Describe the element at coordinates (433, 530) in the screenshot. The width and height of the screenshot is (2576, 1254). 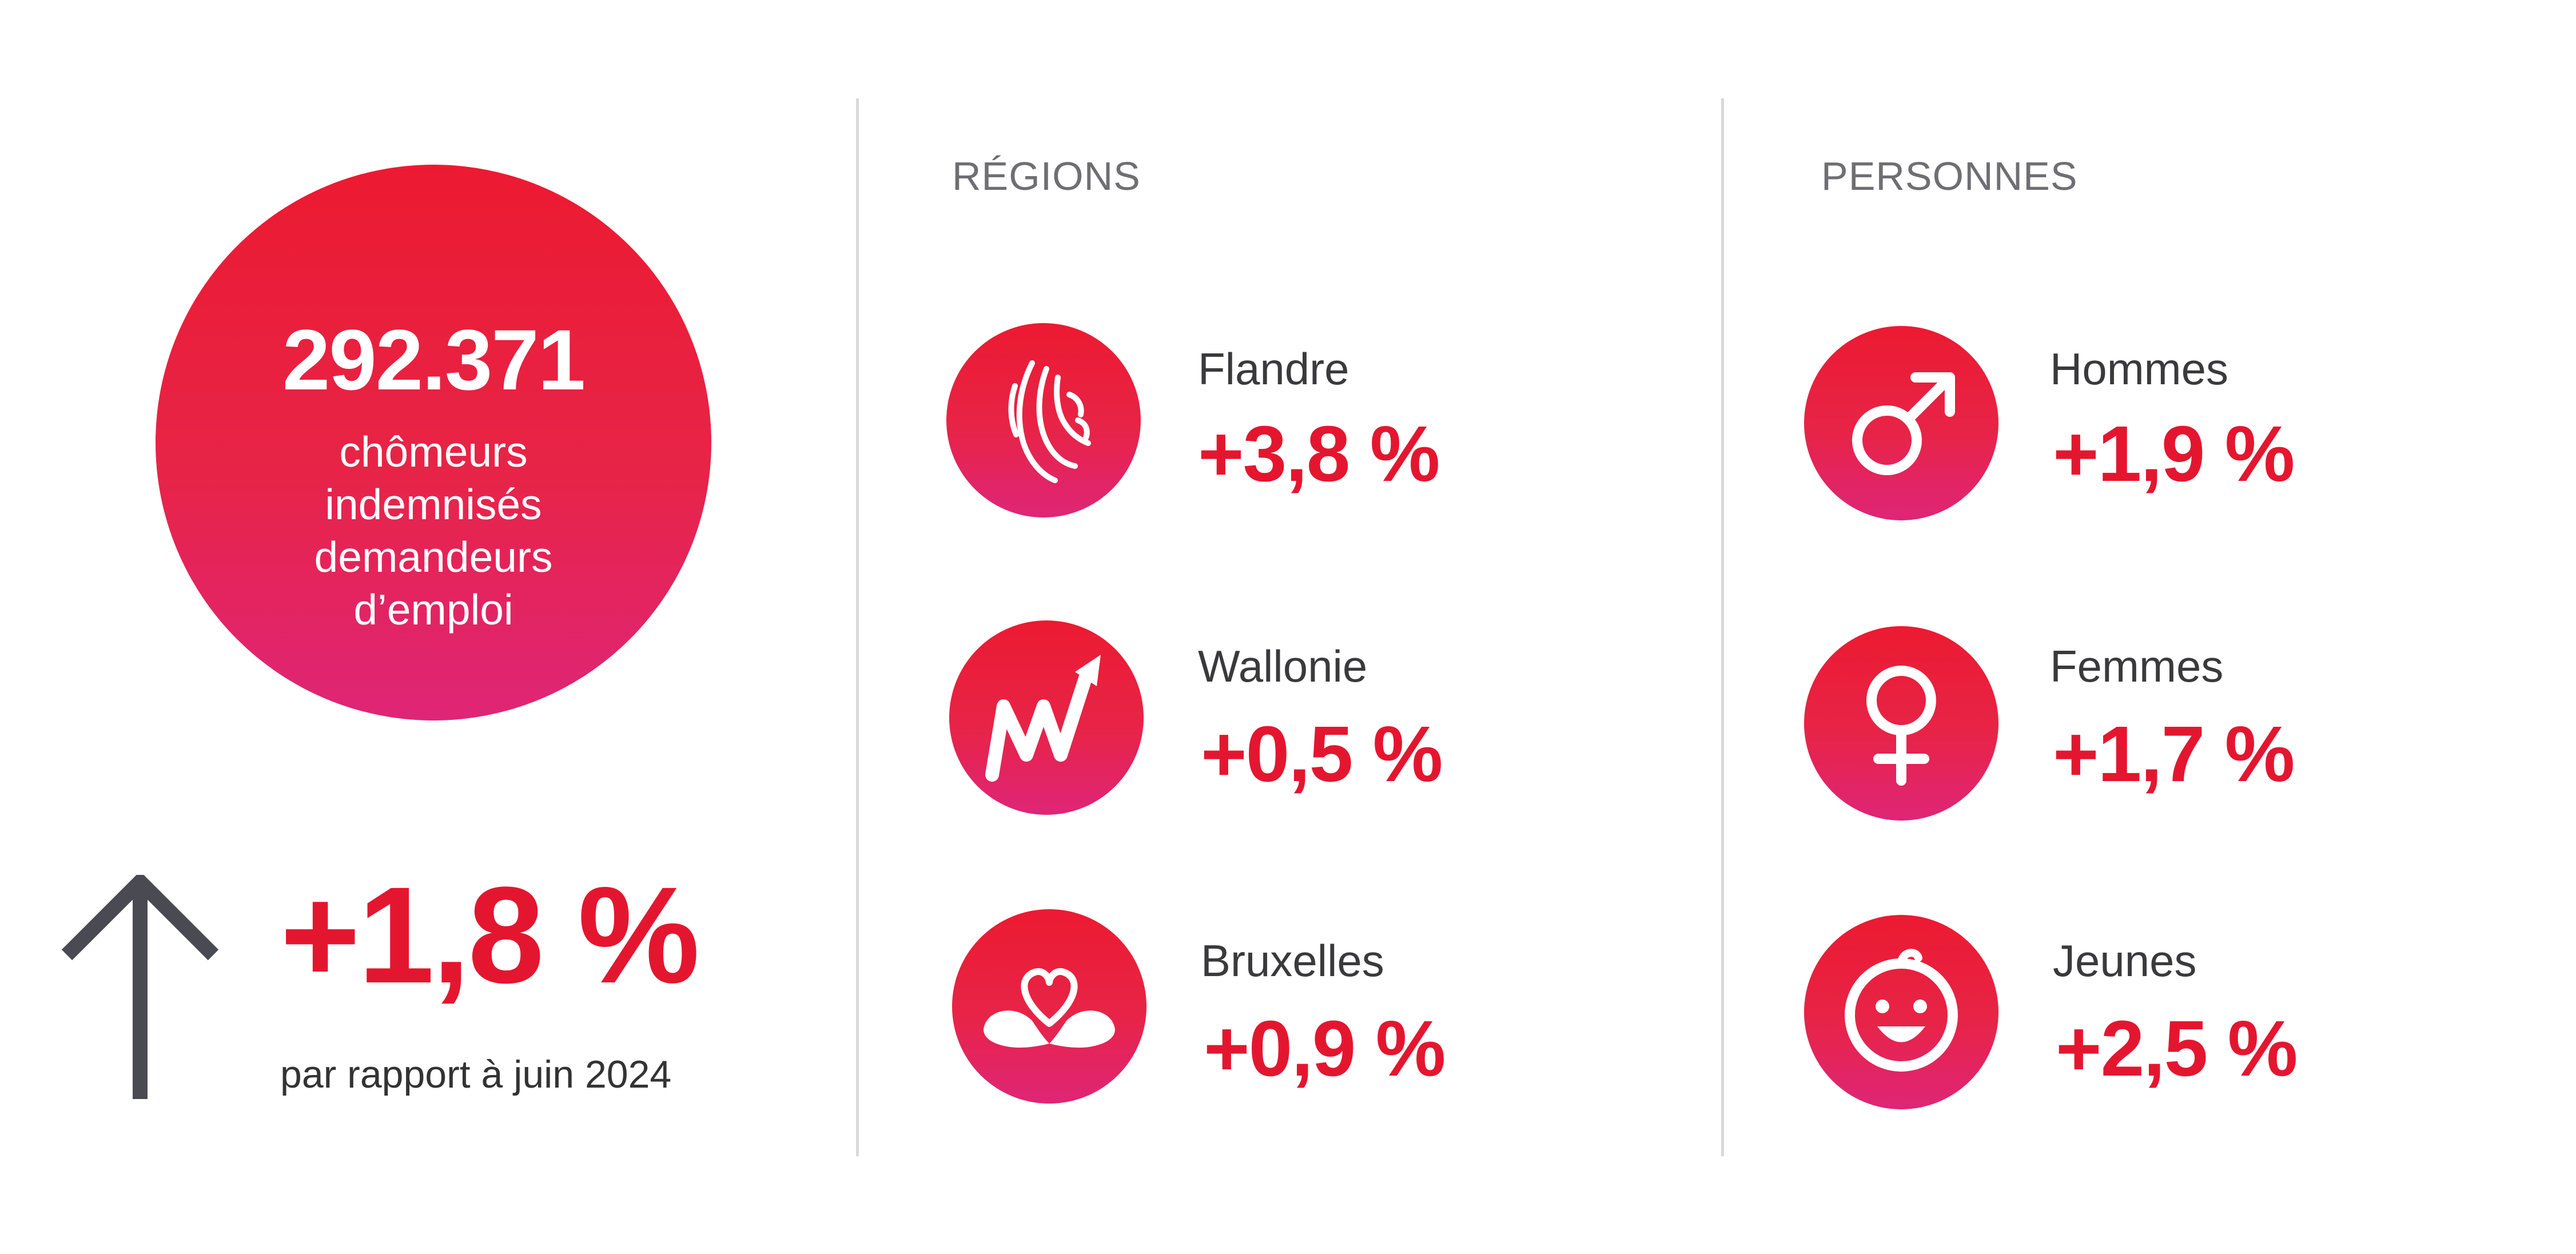
I see `hero-description: chômeurs indemnisés demandeurs d’emploi` at that location.